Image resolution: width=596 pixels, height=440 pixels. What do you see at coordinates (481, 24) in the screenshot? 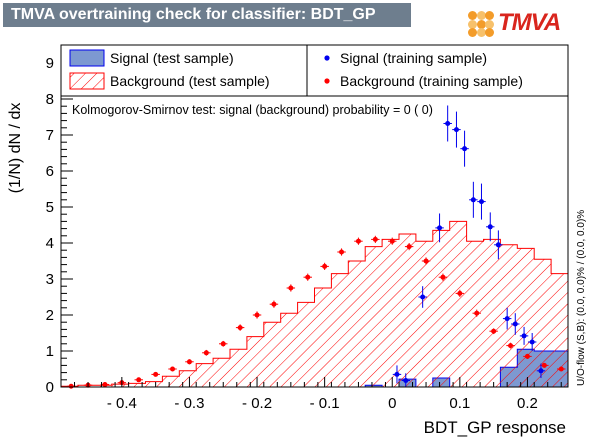
I see `logo-dots-icon` at bounding box center [481, 24].